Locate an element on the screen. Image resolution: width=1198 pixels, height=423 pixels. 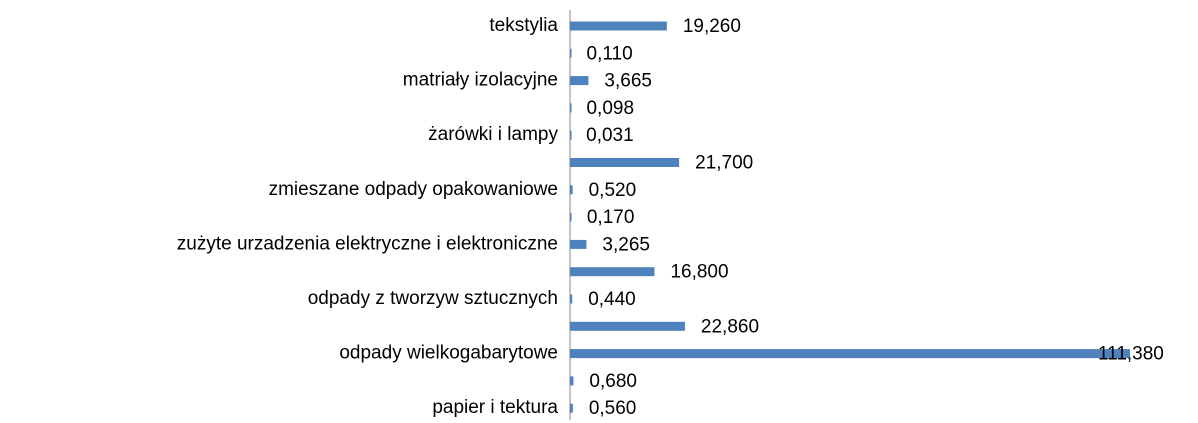
category-label: odpady wielkogabarytowe is located at coordinates (448, 353).